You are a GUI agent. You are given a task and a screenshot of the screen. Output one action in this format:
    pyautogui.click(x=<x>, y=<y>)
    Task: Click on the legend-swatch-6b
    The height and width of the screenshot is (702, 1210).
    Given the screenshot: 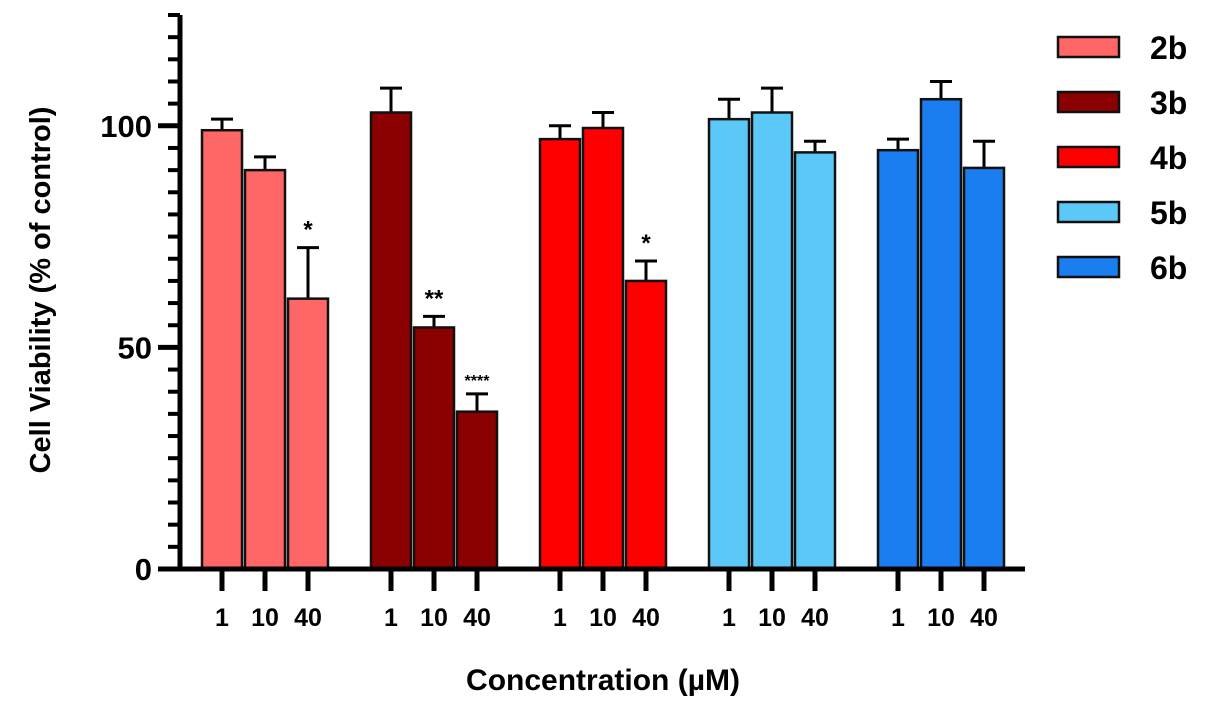 What is the action you would take?
    pyautogui.click(x=1088, y=267)
    